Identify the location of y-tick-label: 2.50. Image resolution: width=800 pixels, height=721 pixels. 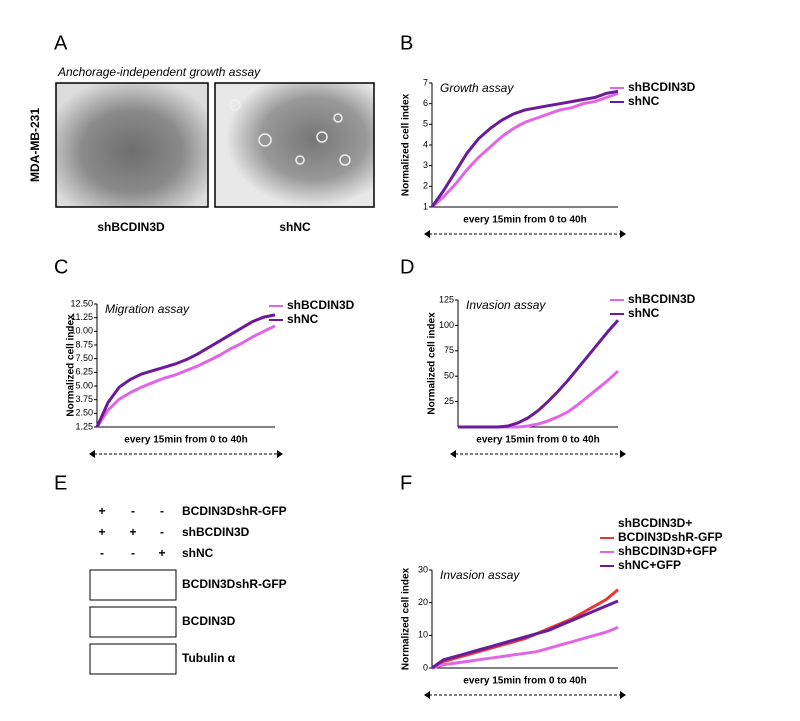
(84, 413).